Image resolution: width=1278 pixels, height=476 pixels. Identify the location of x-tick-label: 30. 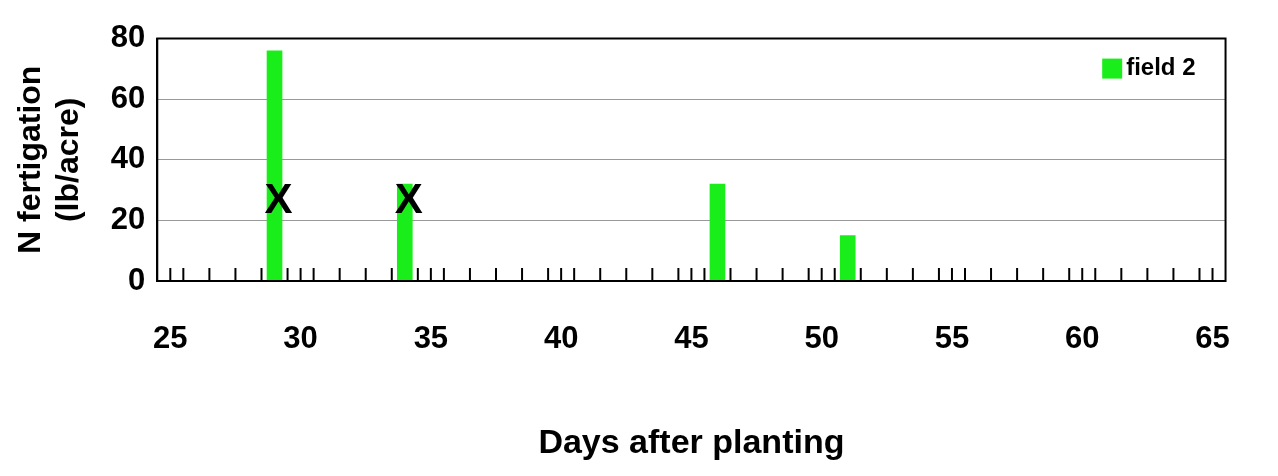
(300, 338).